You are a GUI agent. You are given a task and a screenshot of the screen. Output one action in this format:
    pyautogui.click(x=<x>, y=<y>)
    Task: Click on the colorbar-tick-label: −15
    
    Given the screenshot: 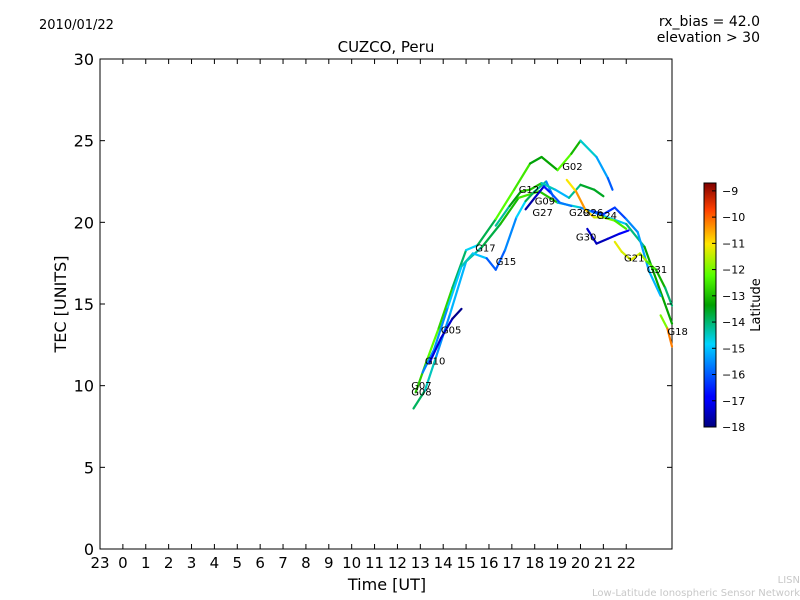 What is the action you would take?
    pyautogui.click(x=733, y=348)
    